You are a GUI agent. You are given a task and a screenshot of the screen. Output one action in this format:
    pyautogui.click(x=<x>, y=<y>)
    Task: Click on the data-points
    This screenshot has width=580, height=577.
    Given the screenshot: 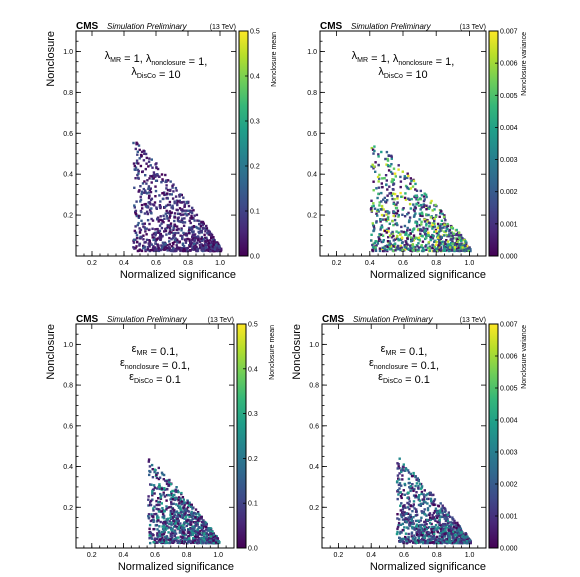 What is the action you would take?
    pyautogui.click(x=420, y=199)
    